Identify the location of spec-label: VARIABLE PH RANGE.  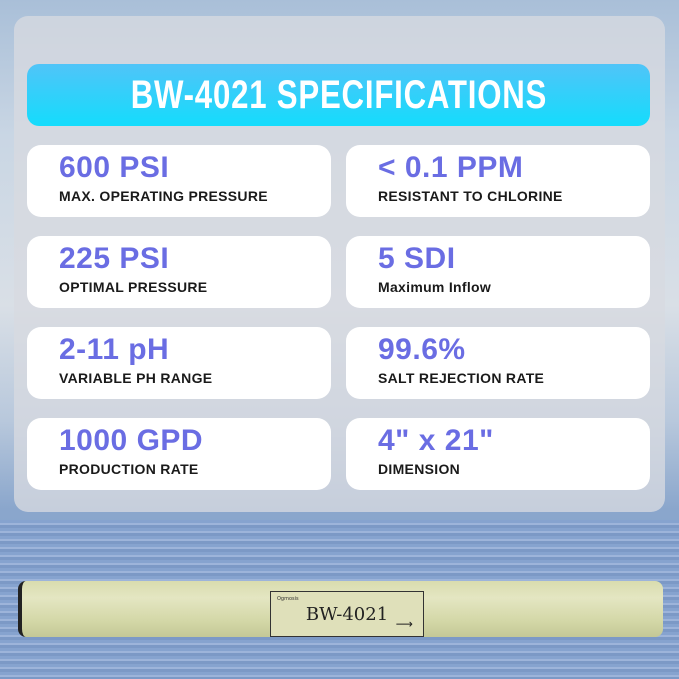
(136, 378).